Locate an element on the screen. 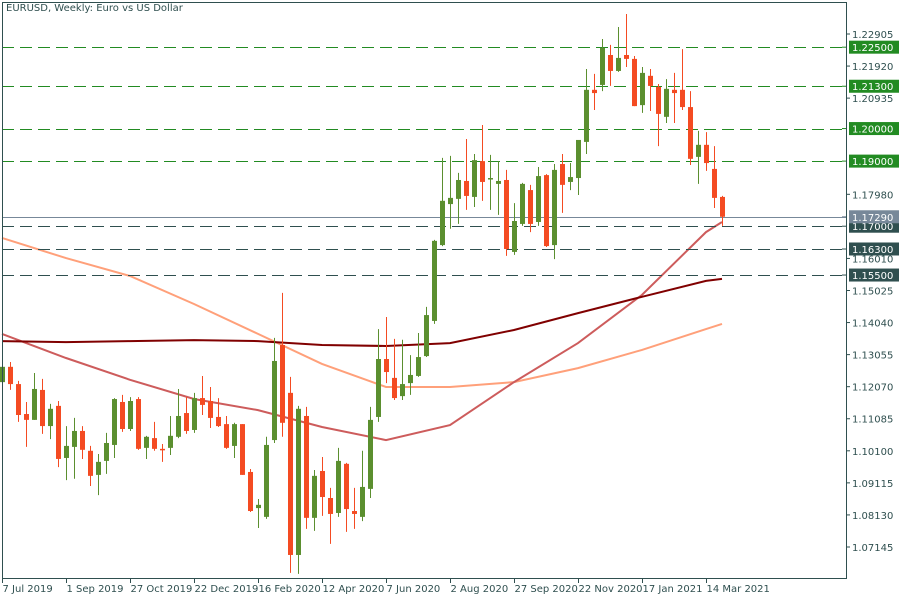 The height and width of the screenshot is (600, 900). x-tick-label: 17 Jan 2021 is located at coordinates (673, 589).